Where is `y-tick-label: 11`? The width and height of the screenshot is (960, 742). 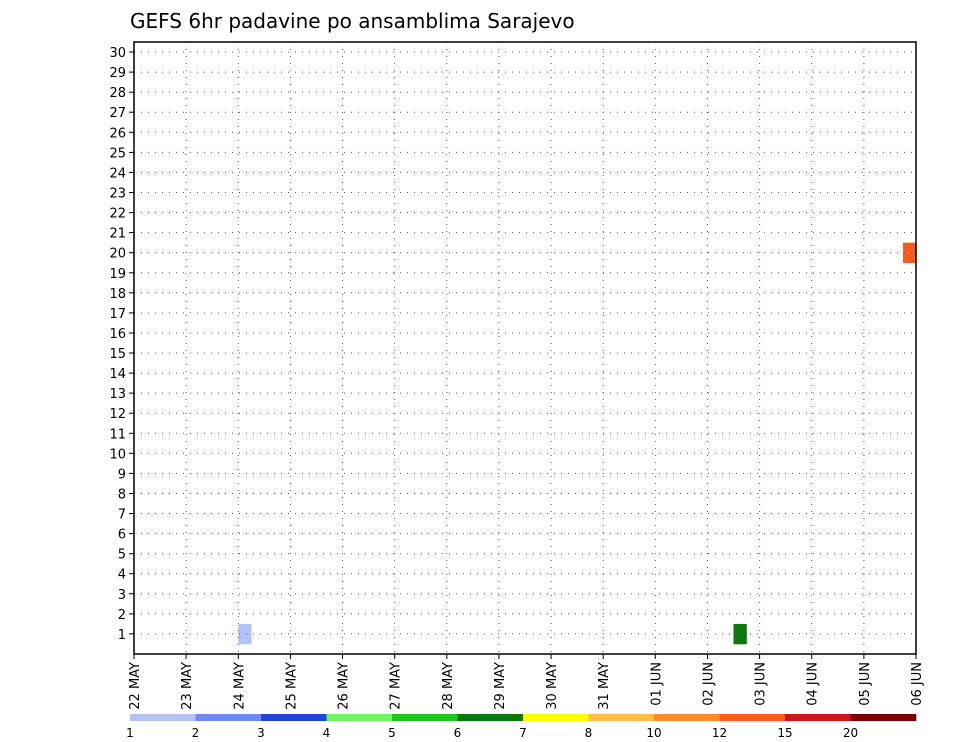
y-tick-label: 11 is located at coordinates (117, 434).